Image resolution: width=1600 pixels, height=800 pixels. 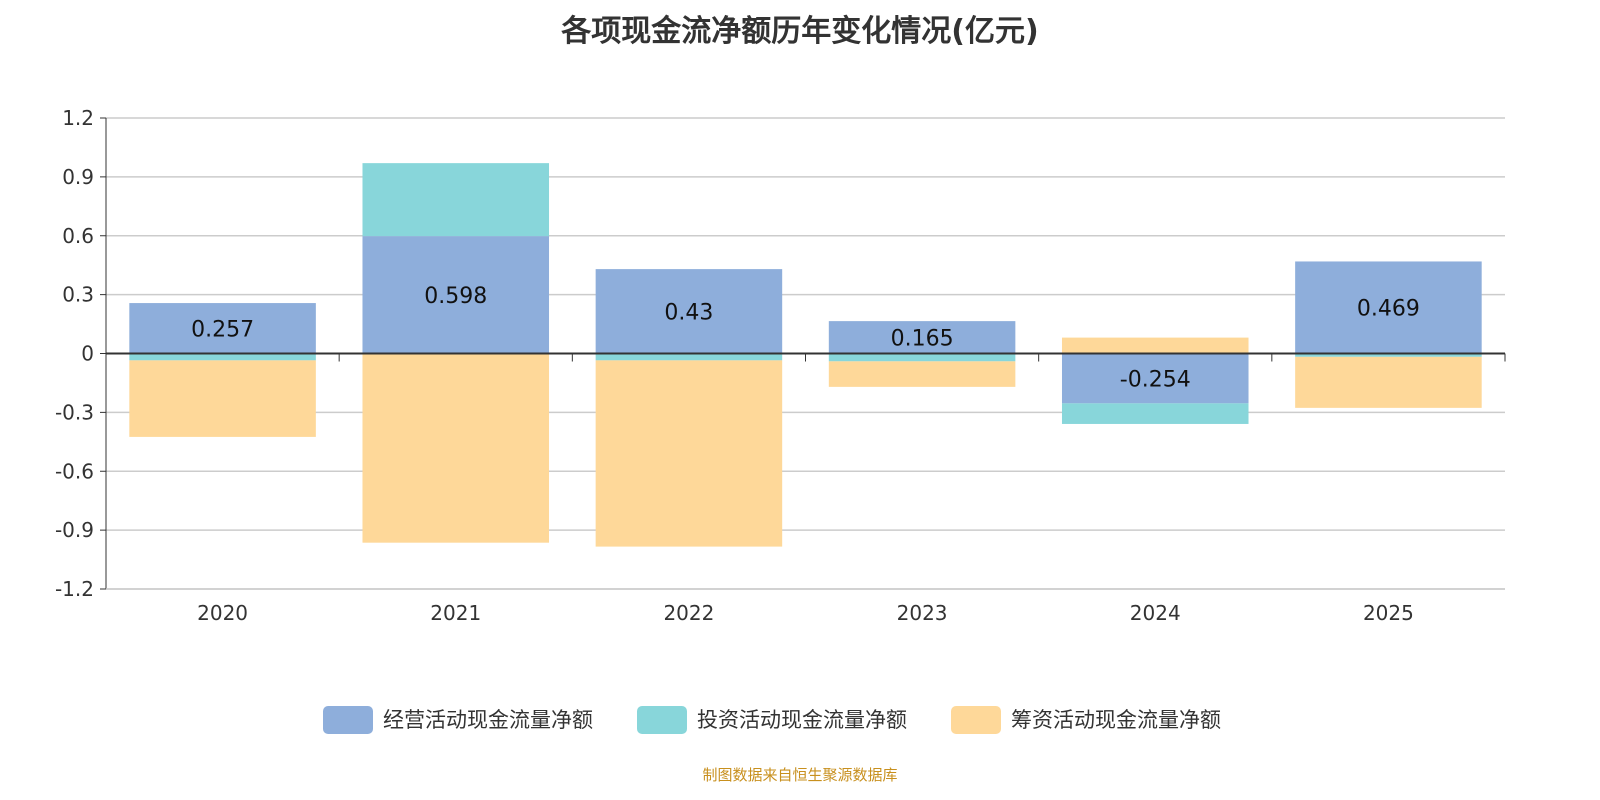 What do you see at coordinates (74, 589) in the screenshot?
I see `y-tick-label: -1.2` at bounding box center [74, 589].